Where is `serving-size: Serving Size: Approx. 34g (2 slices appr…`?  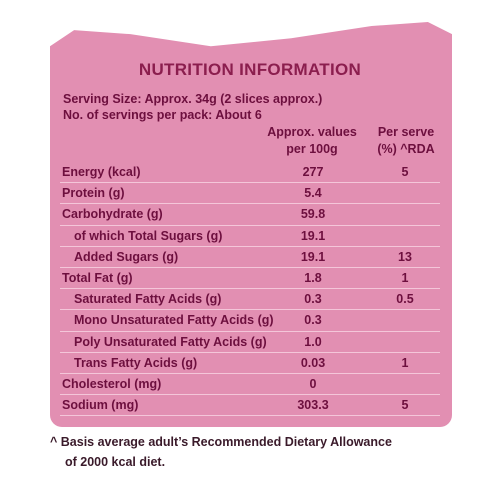
serving-size: Serving Size: Approx. 34g (2 slices appr… is located at coordinates (193, 99).